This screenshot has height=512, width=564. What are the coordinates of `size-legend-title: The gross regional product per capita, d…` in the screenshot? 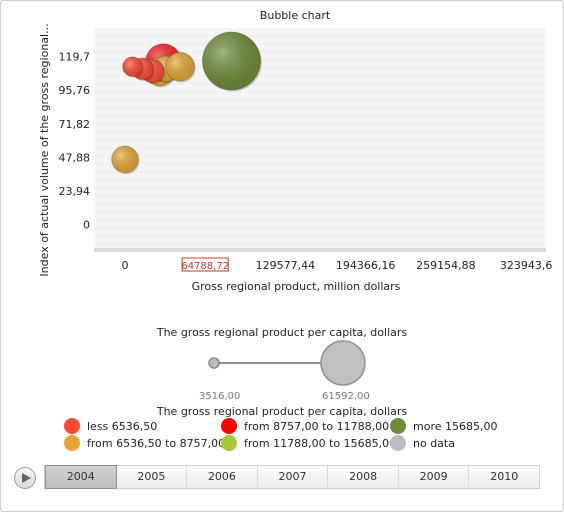 It's located at (282, 332).